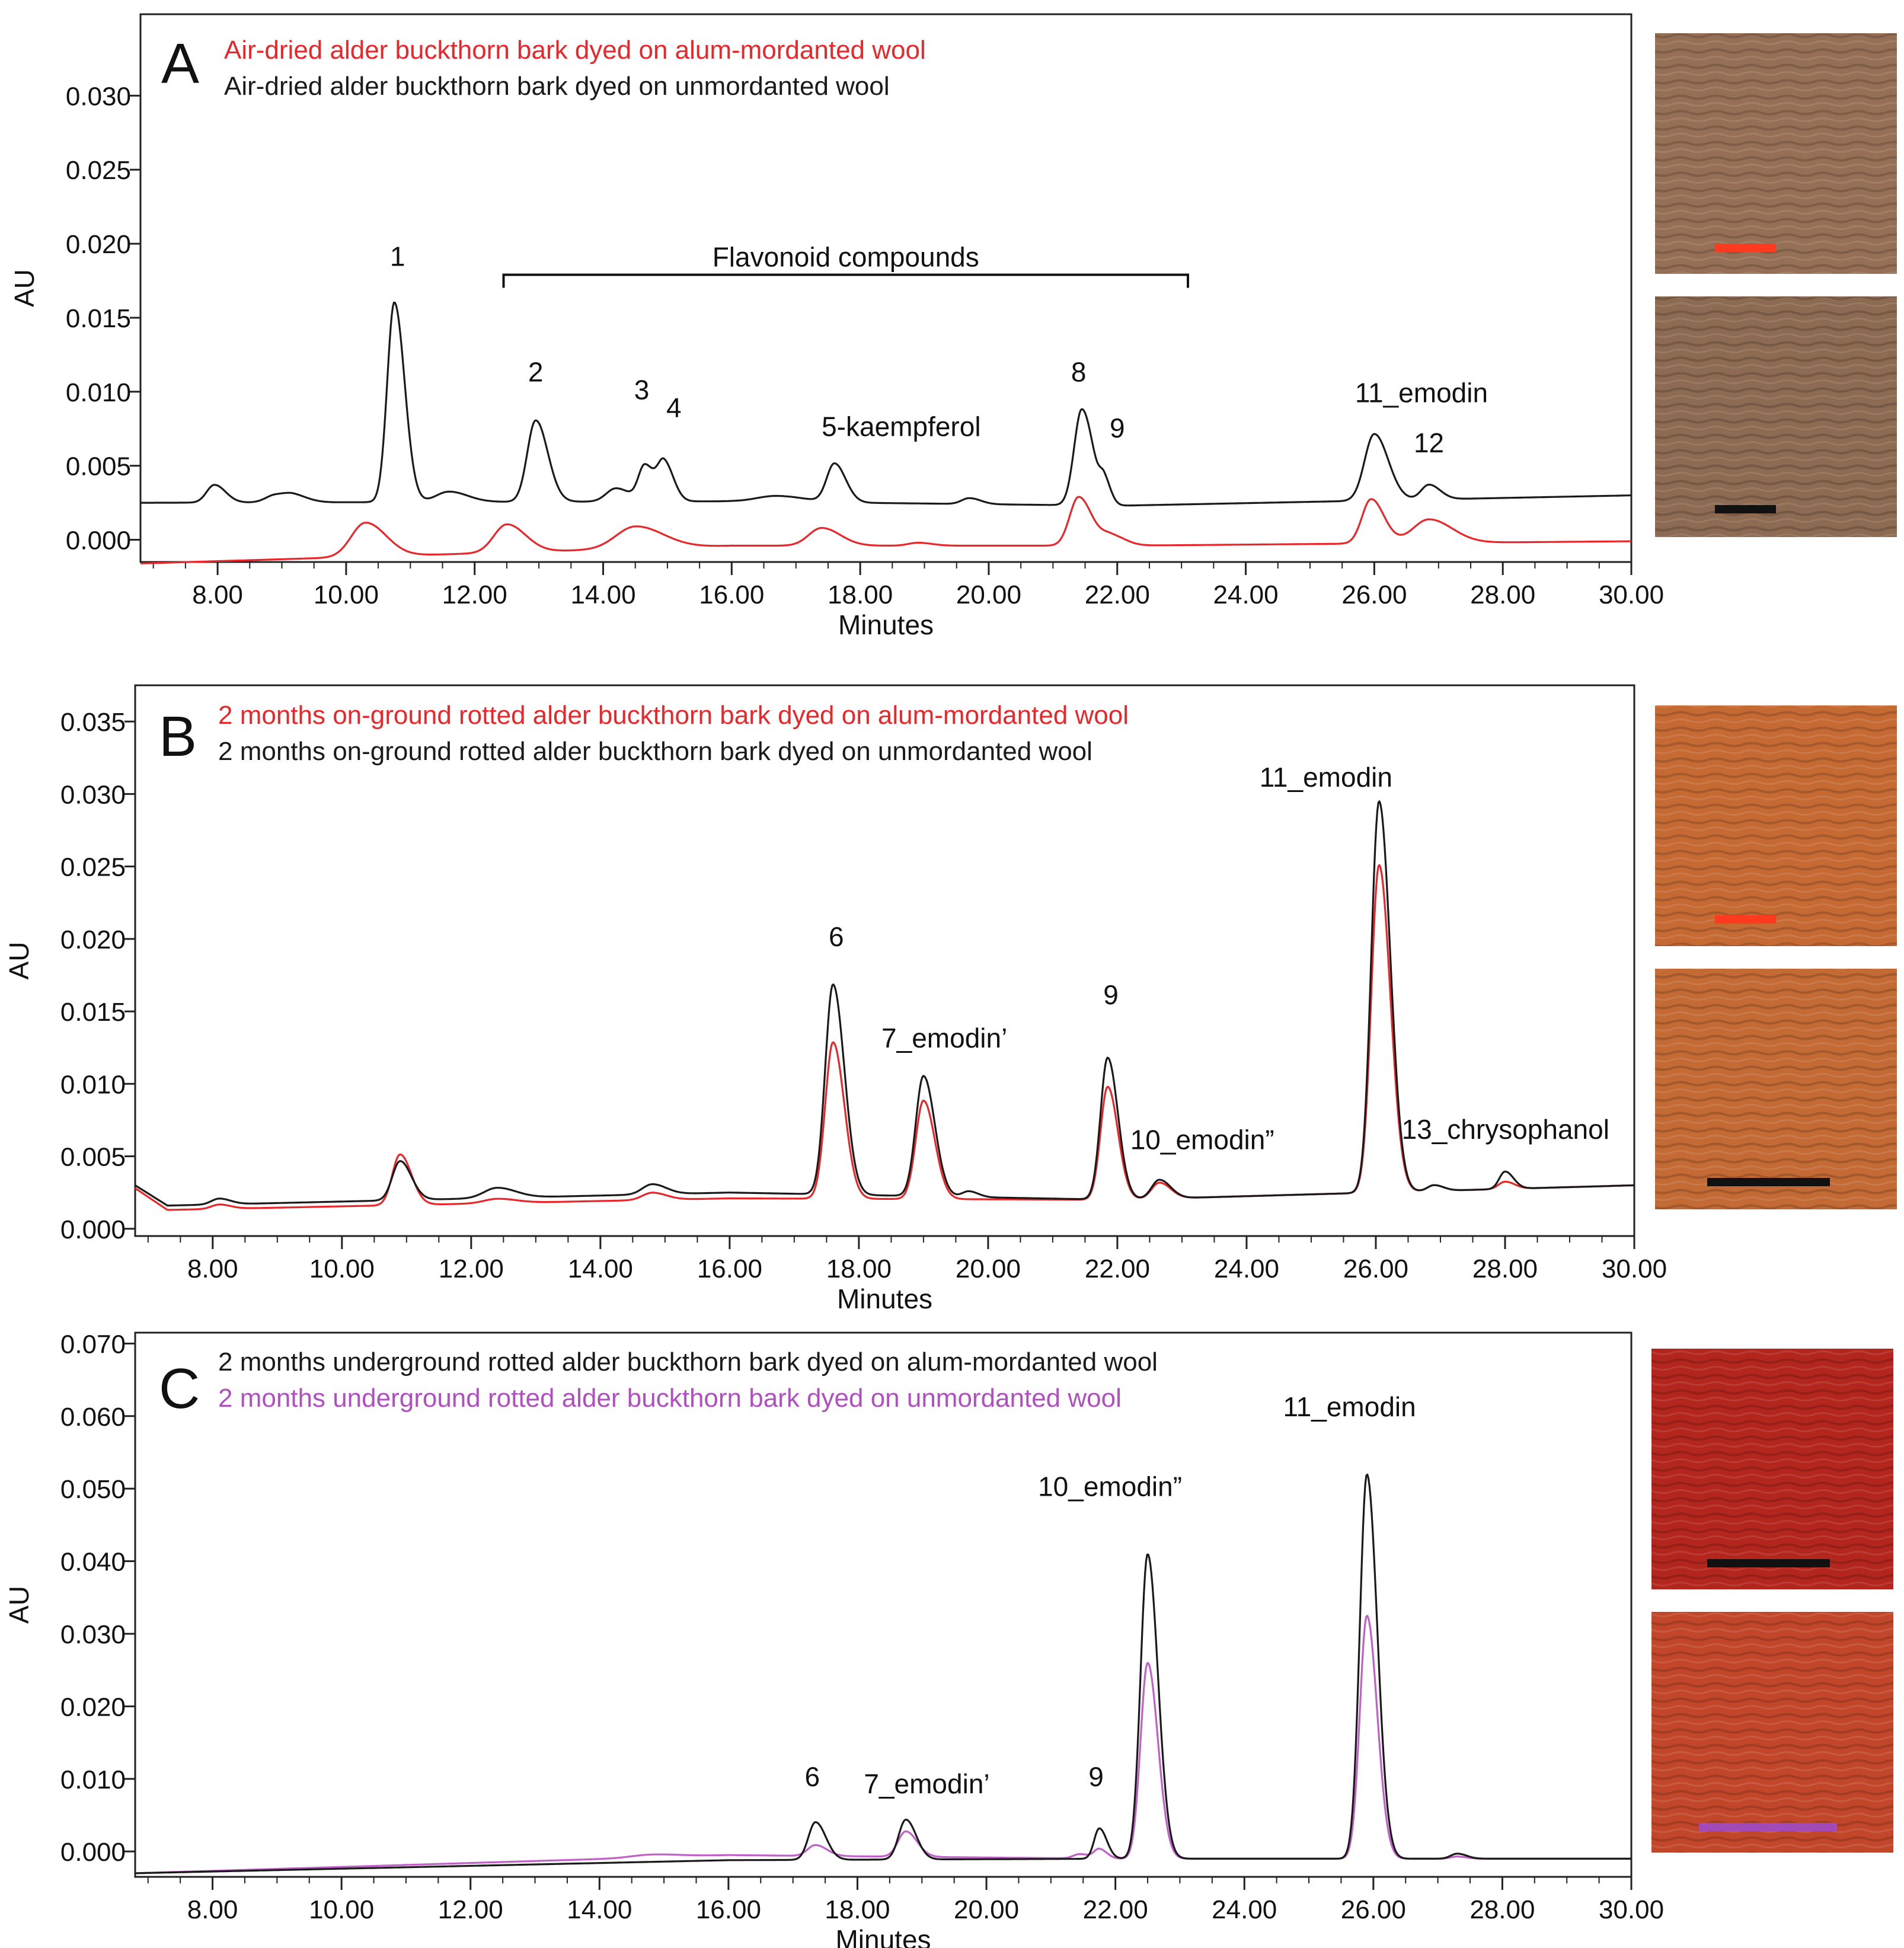 The width and height of the screenshot is (1904, 1948). Describe the element at coordinates (674, 408) in the screenshot. I see `peak-label: 4` at that location.